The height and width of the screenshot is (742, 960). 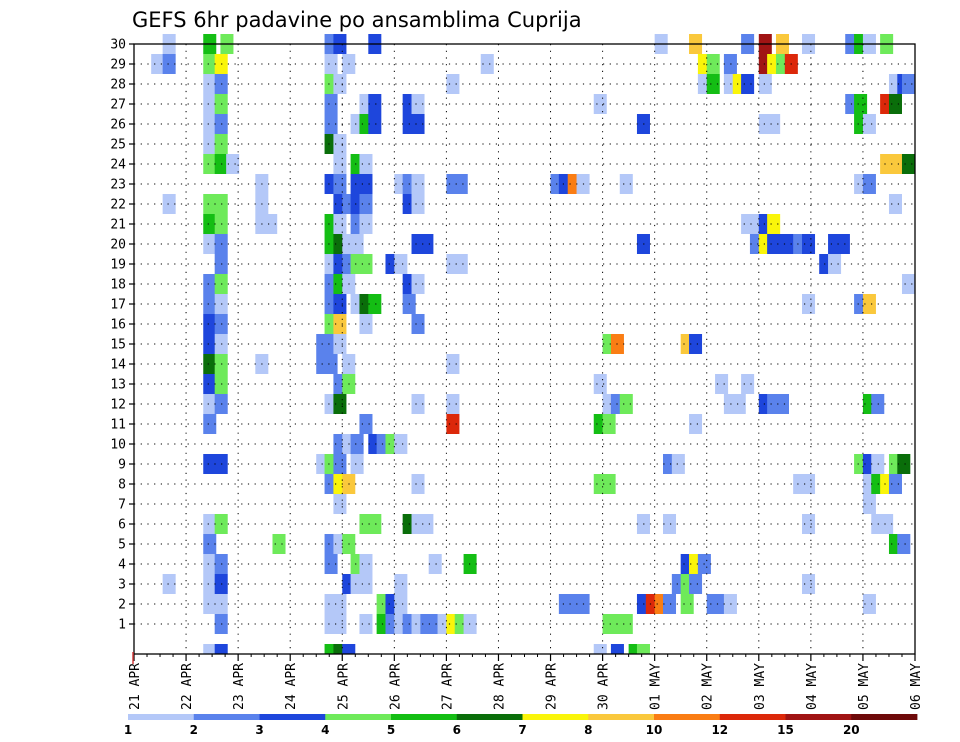 What do you see at coordinates (135, 686) in the screenshot?
I see `x-tick-label: 21 APR` at bounding box center [135, 686].